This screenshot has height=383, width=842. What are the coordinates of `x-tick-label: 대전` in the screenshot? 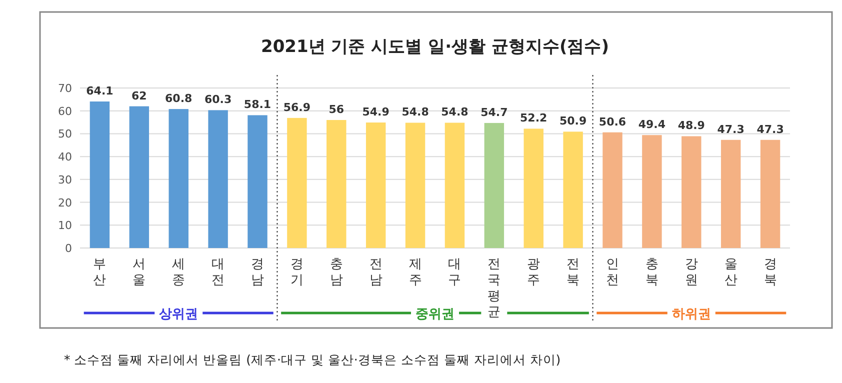 It's located at (218, 272).